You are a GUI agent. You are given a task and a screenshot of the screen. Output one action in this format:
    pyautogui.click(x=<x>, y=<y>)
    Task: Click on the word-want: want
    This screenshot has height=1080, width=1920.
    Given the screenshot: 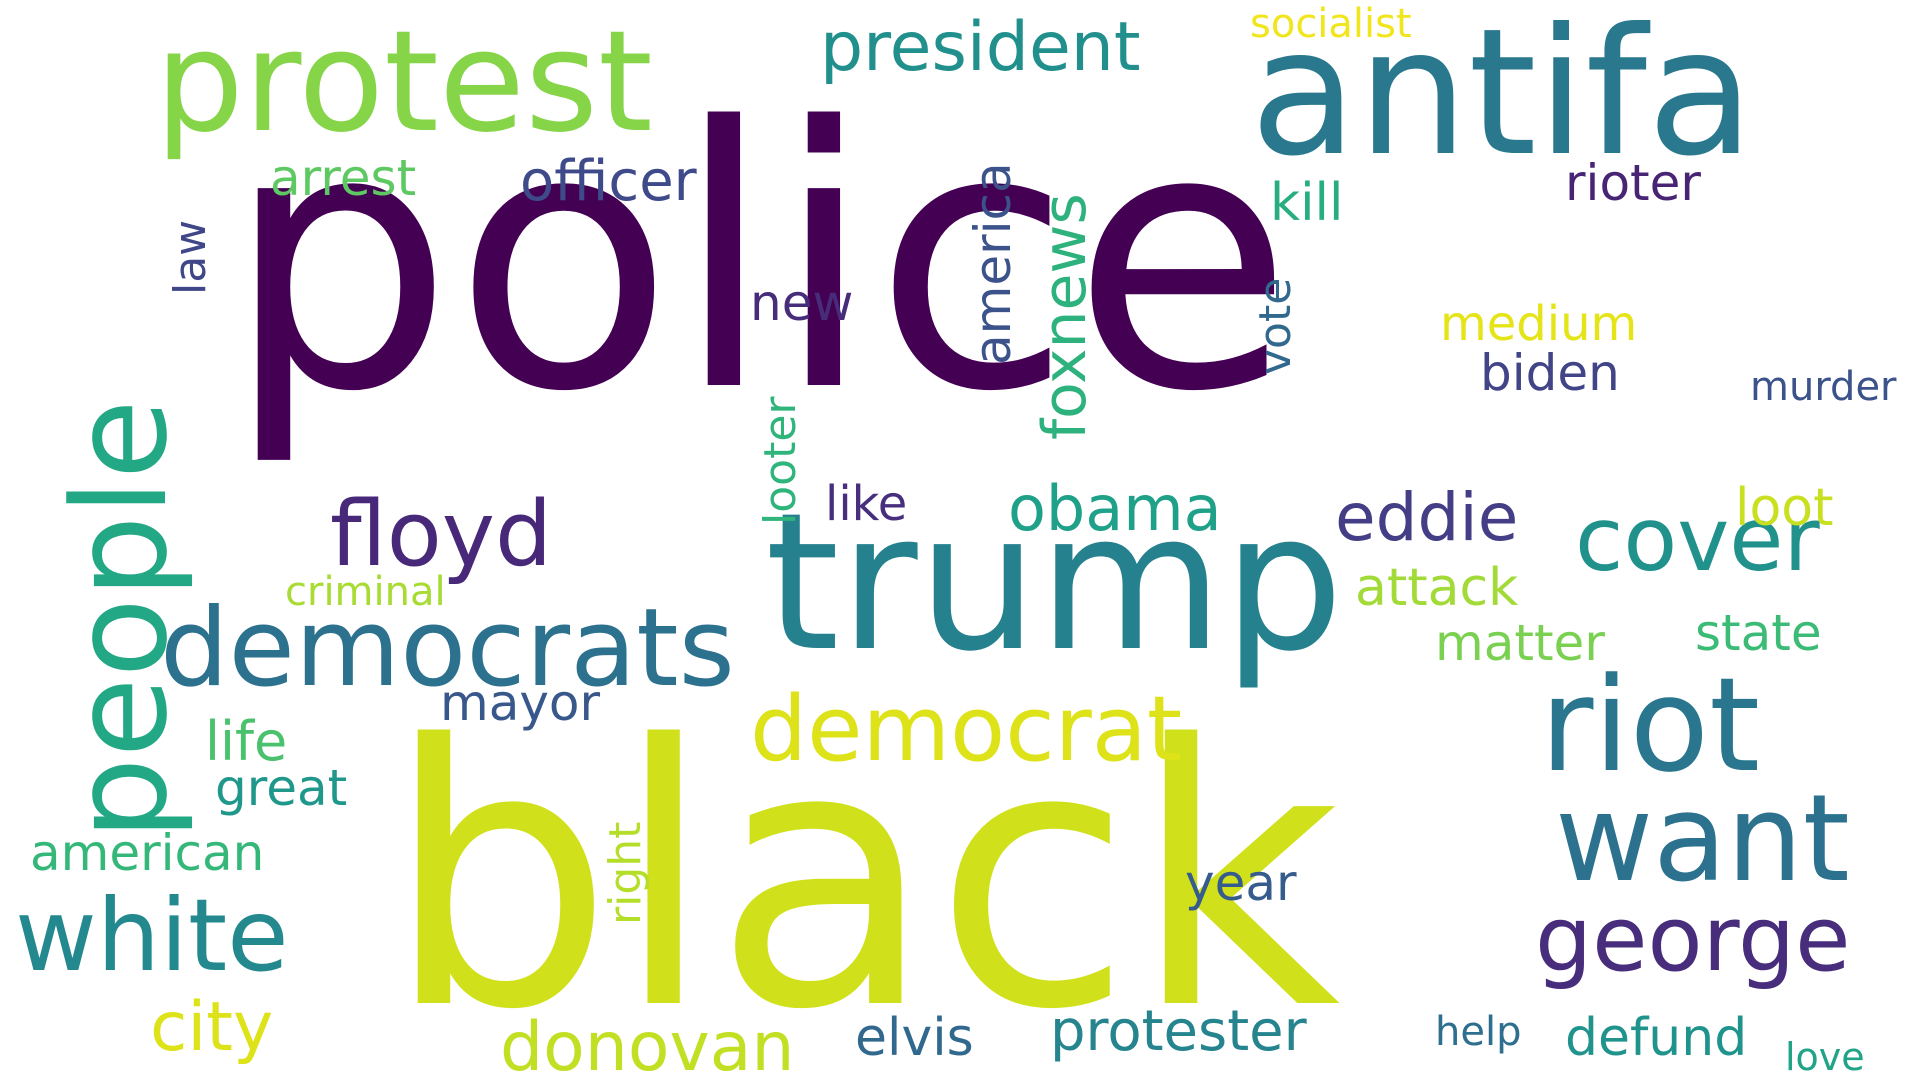 What is the action you would take?
    pyautogui.click(x=1702, y=839)
    